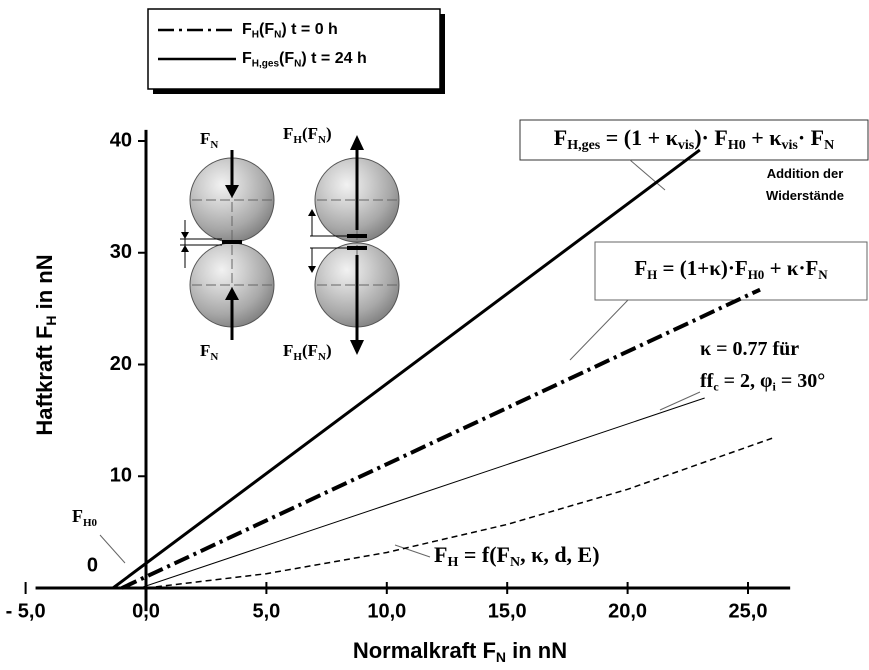 This screenshot has width=869, height=670. What do you see at coordinates (44, 381) in the screenshot?
I see `text-part: Haftkraft F` at bounding box center [44, 381].